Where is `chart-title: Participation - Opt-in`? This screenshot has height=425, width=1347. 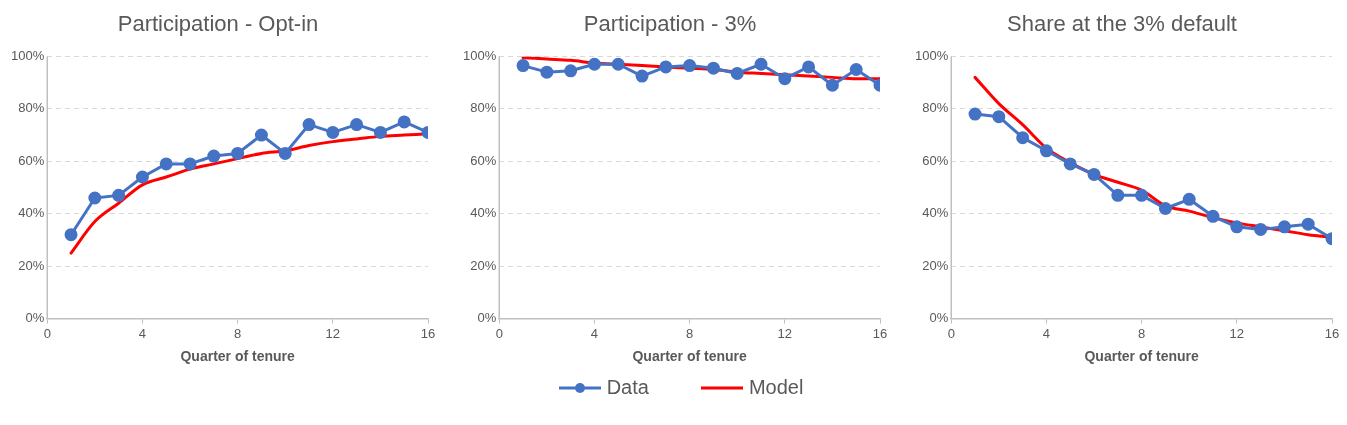 chart-title: Participation - Opt-in is located at coordinates (218, 24).